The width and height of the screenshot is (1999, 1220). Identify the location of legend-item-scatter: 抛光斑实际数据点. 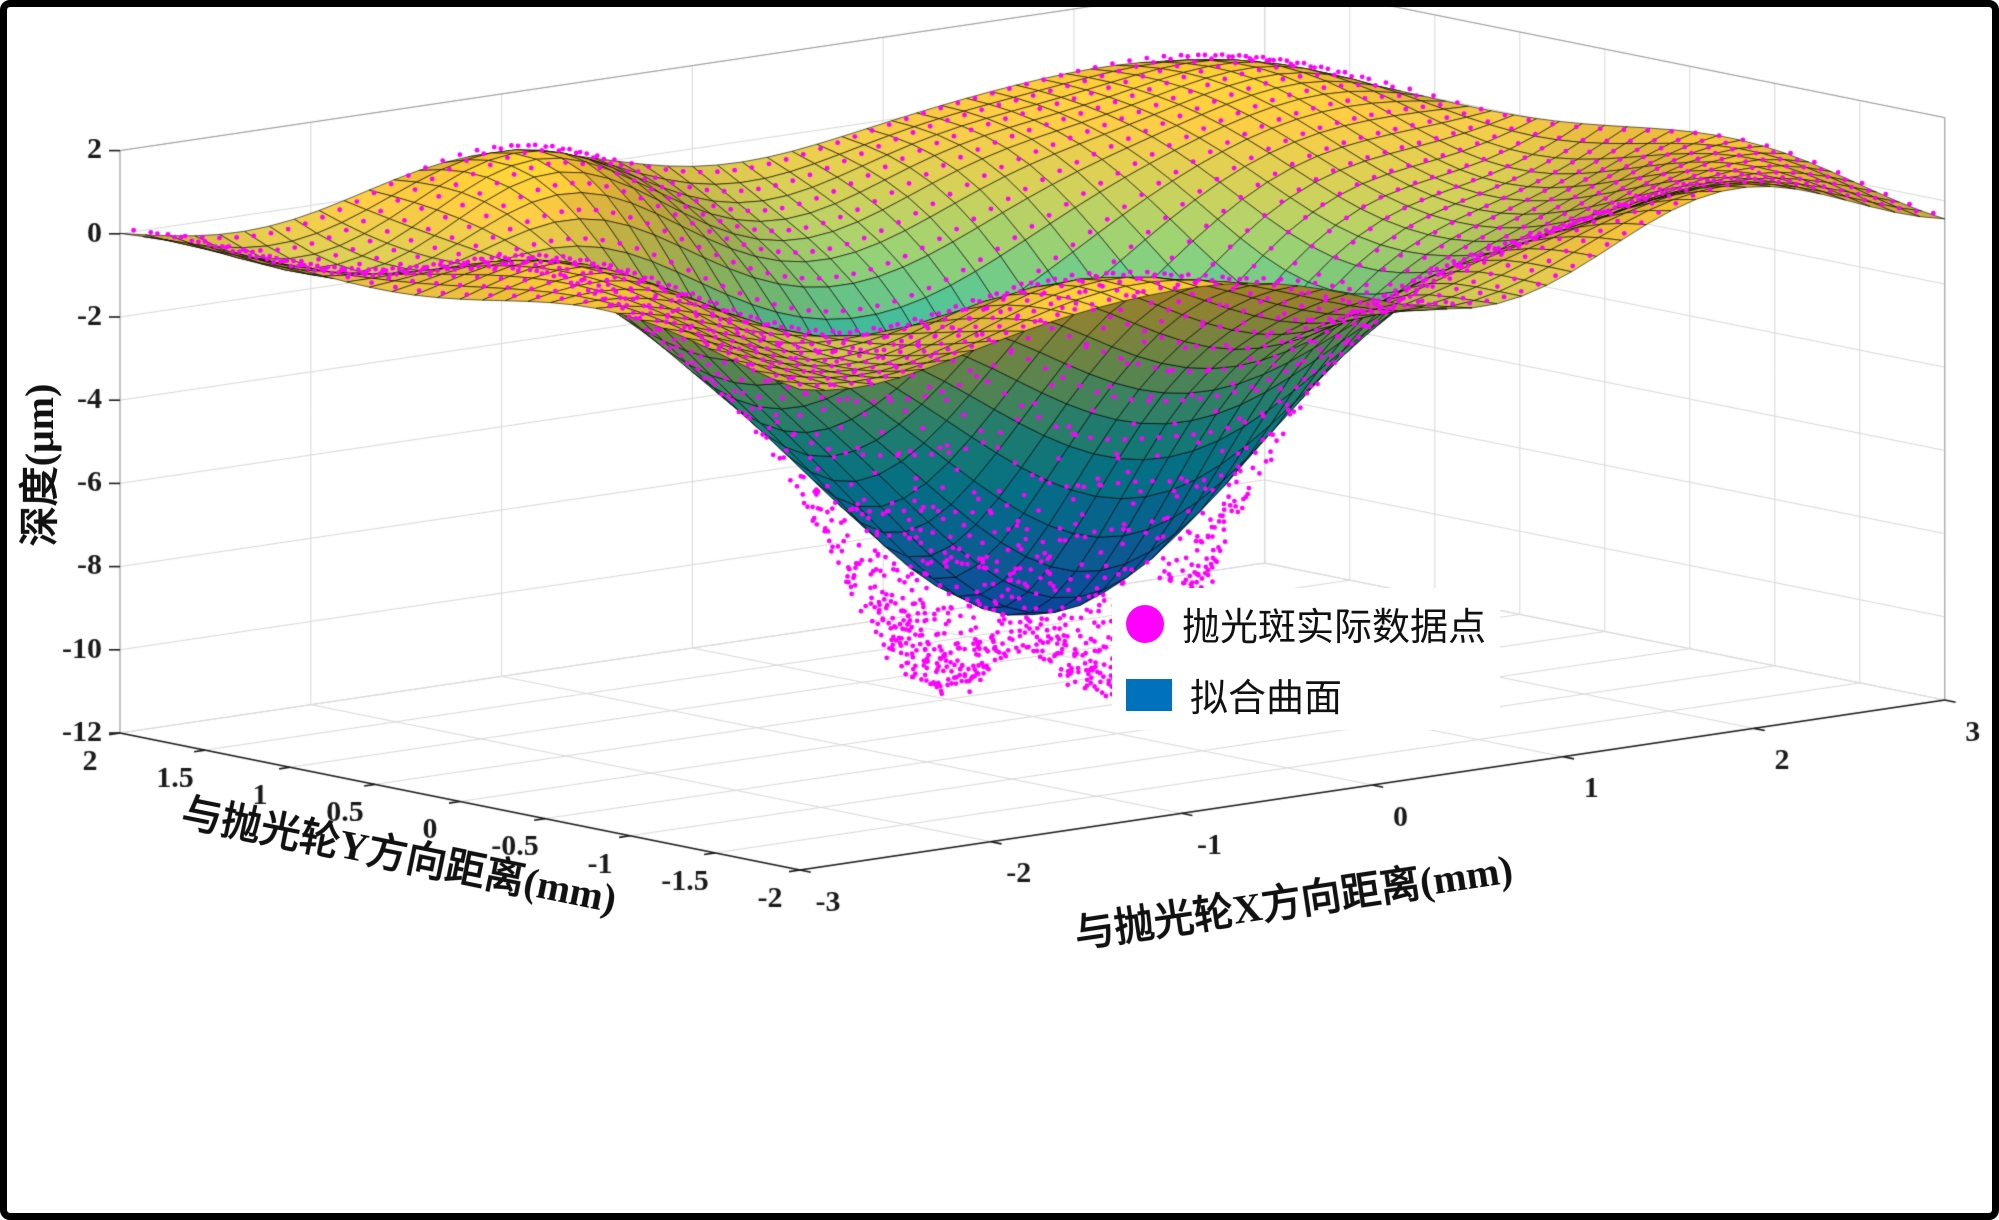
(1306, 623).